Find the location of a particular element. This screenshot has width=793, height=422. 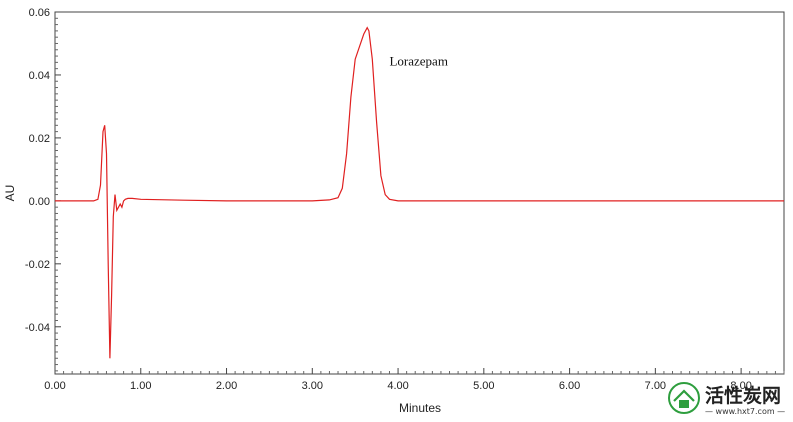

leaf-house-icon is located at coordinates (684, 398).